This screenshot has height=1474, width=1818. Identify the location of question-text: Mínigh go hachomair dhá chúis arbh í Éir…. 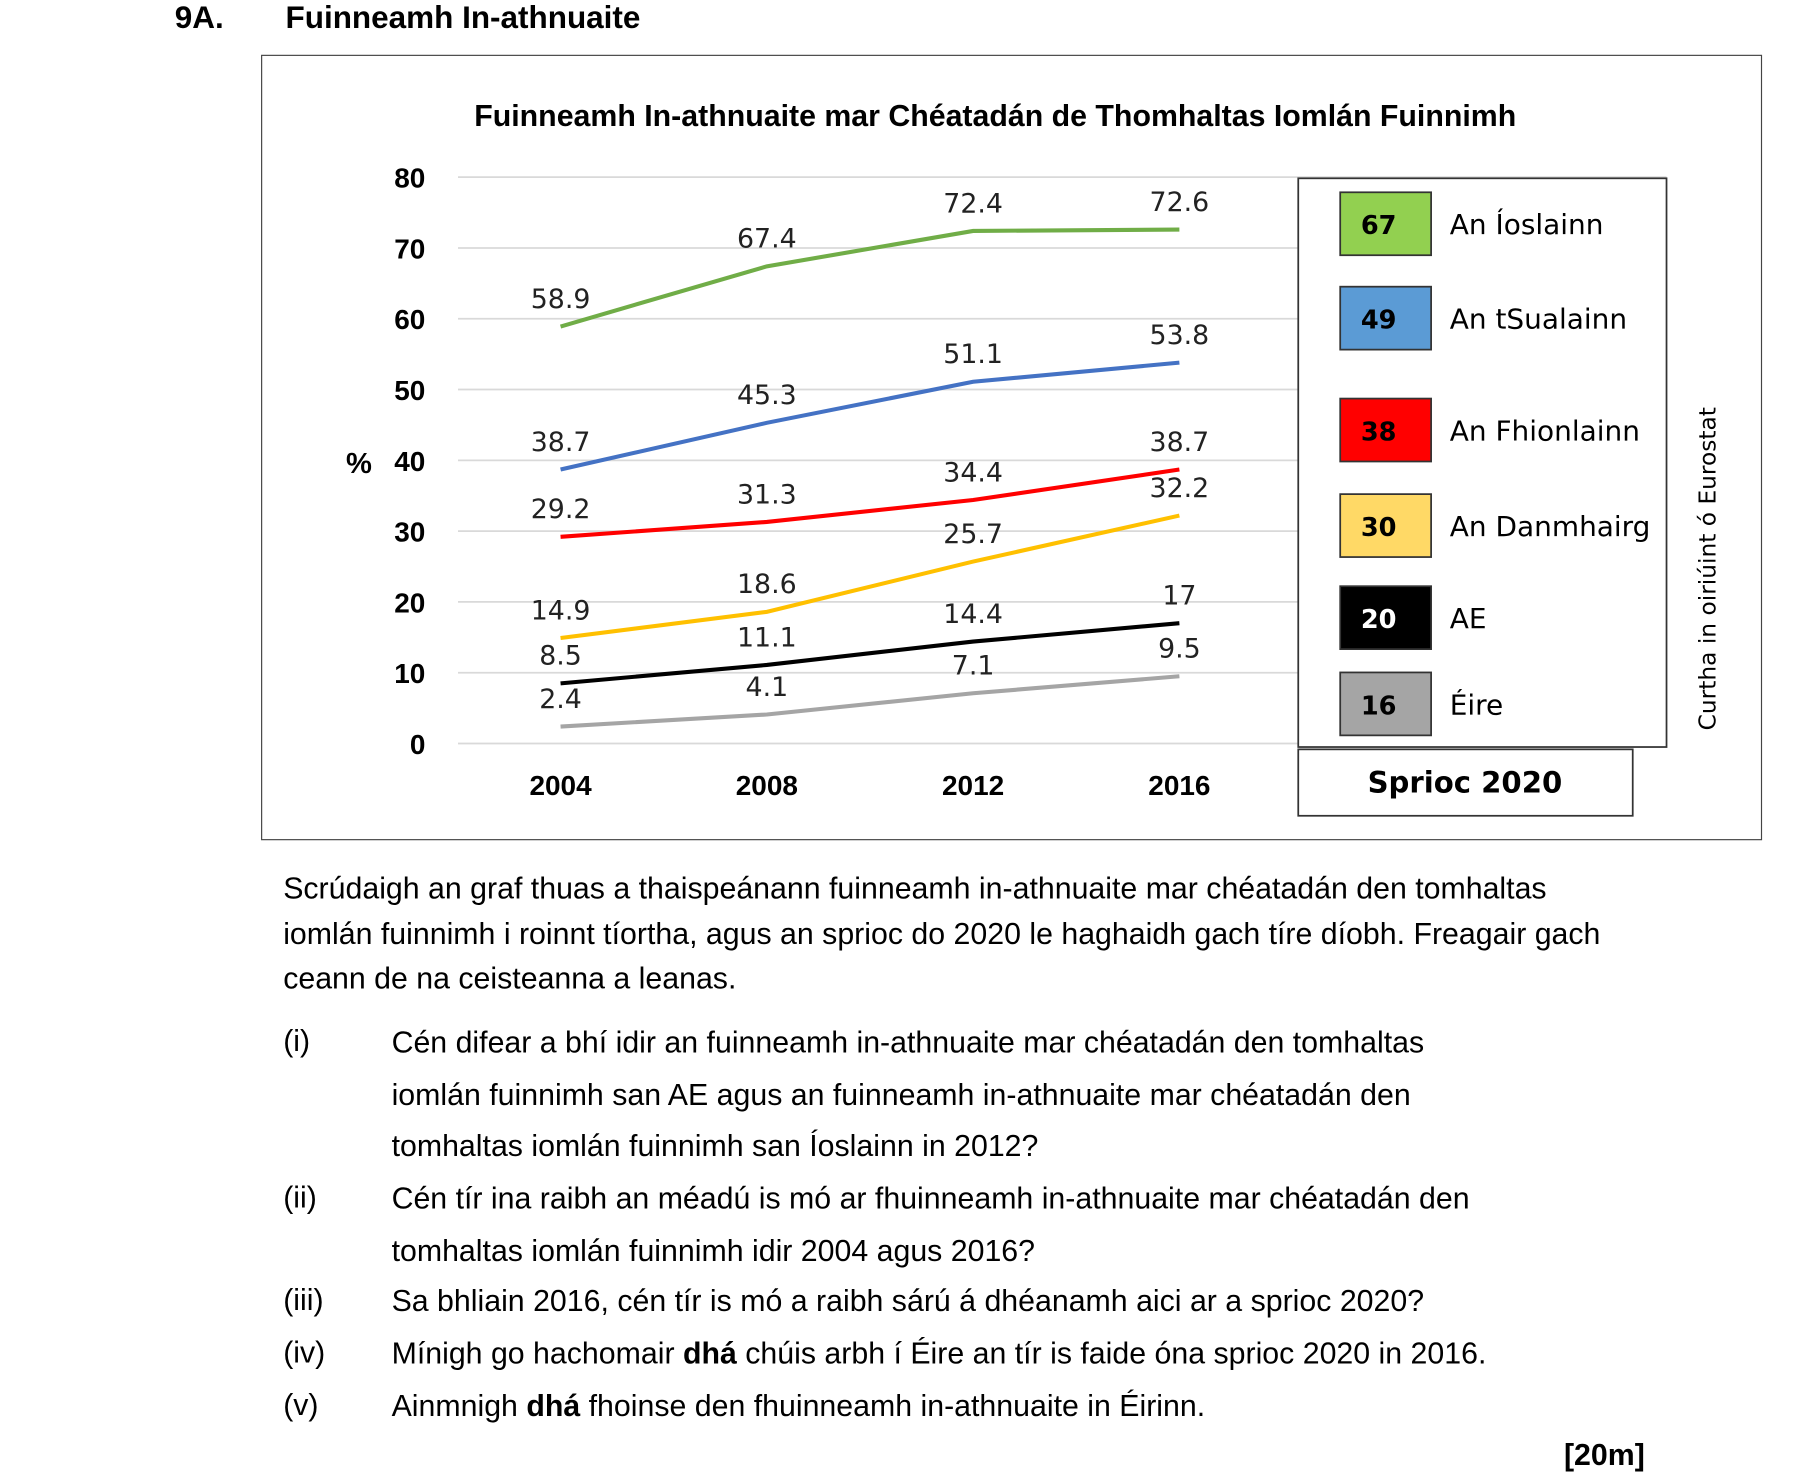
(939, 1353).